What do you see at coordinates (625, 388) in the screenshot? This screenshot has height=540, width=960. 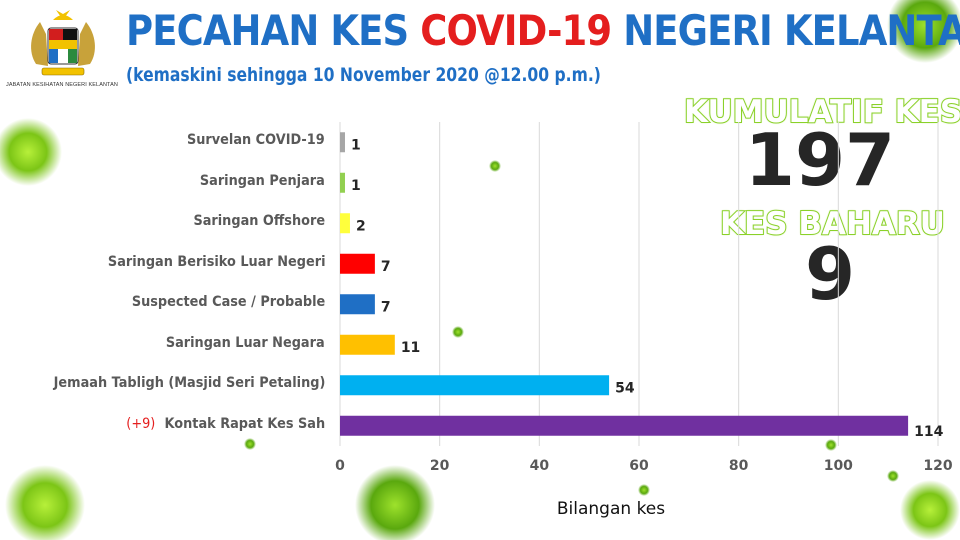 I see `data-label: 54` at bounding box center [625, 388].